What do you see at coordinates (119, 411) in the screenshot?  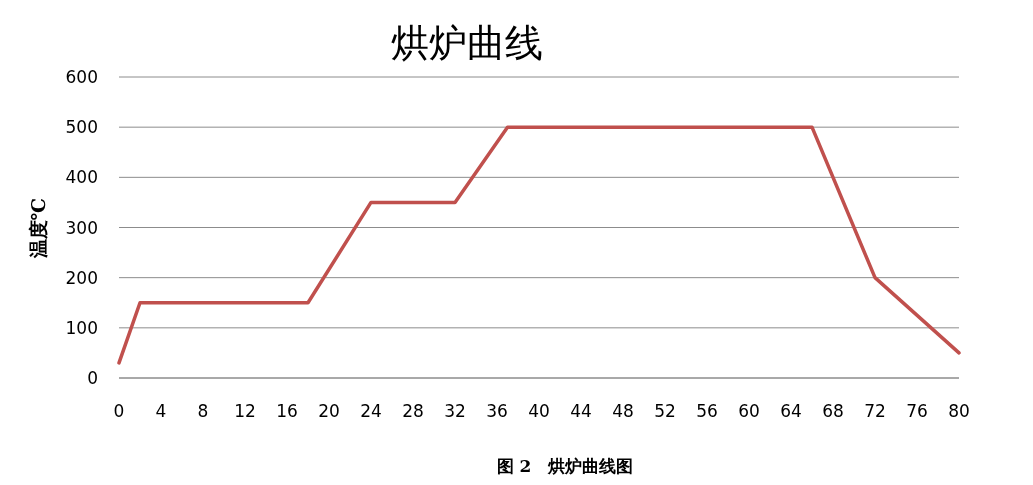 I see `x-tick-label: 0` at bounding box center [119, 411].